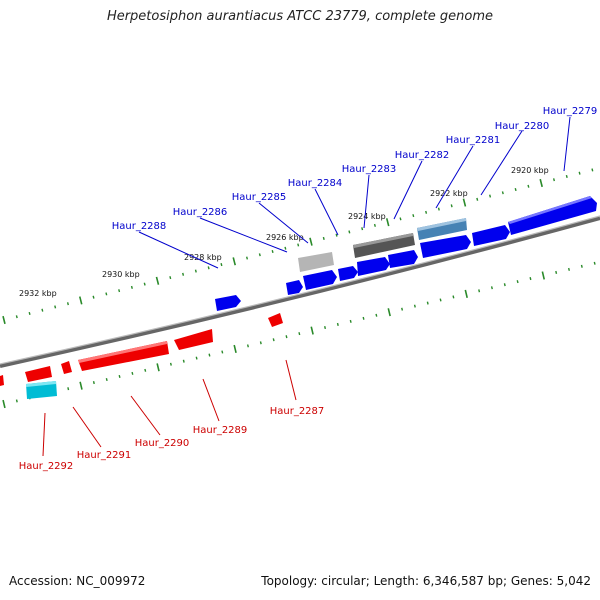 This screenshot has width=600, height=600. I want to click on gene-label: Haur_2290, so click(162, 443).